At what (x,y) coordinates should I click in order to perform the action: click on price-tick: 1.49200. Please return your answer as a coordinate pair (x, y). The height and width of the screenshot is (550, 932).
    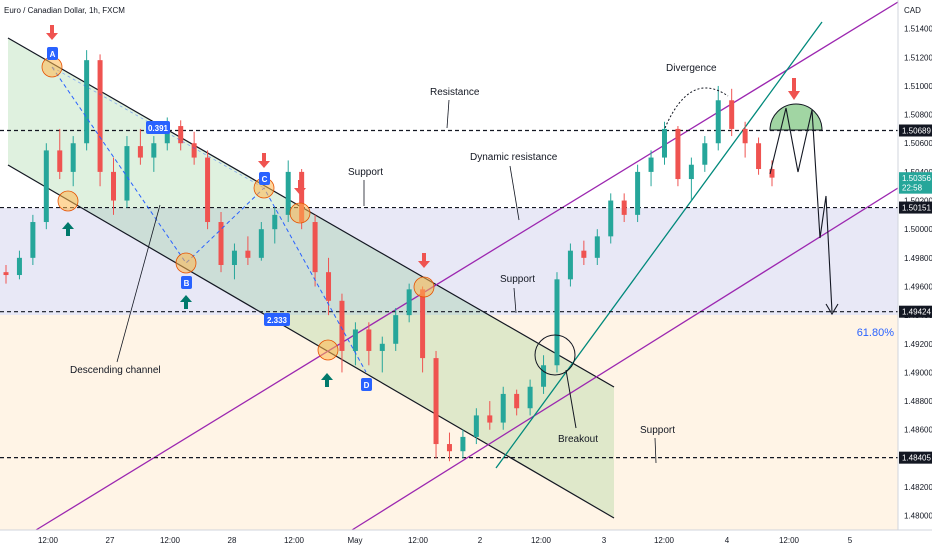
    Looking at the image, I should click on (918, 344).